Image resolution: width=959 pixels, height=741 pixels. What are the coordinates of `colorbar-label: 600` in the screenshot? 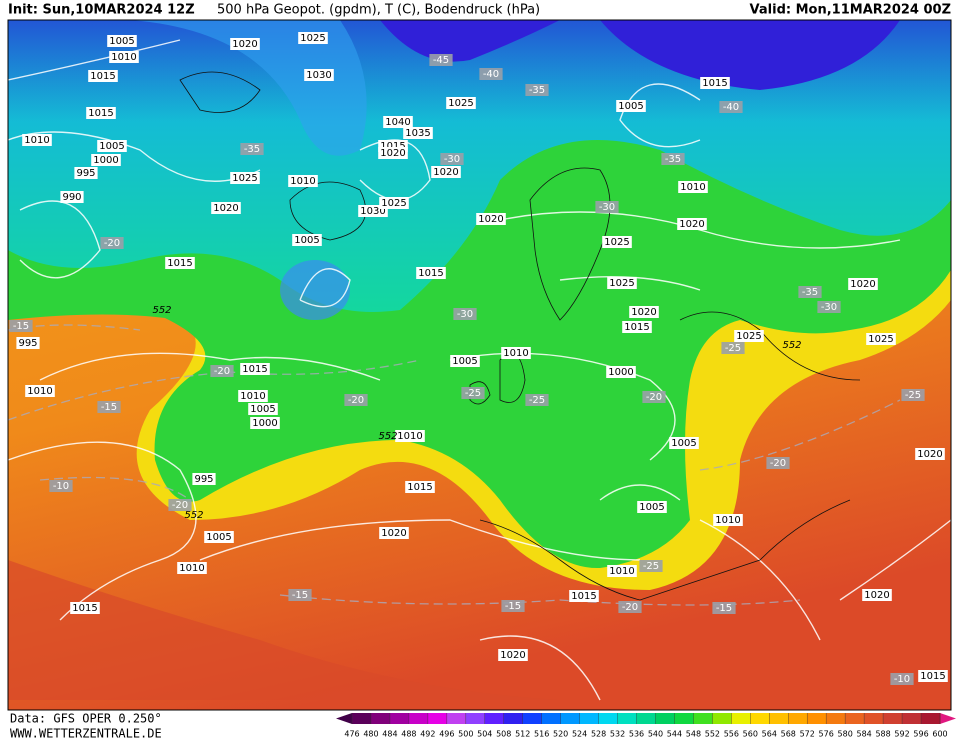 It's located at (939, 734).